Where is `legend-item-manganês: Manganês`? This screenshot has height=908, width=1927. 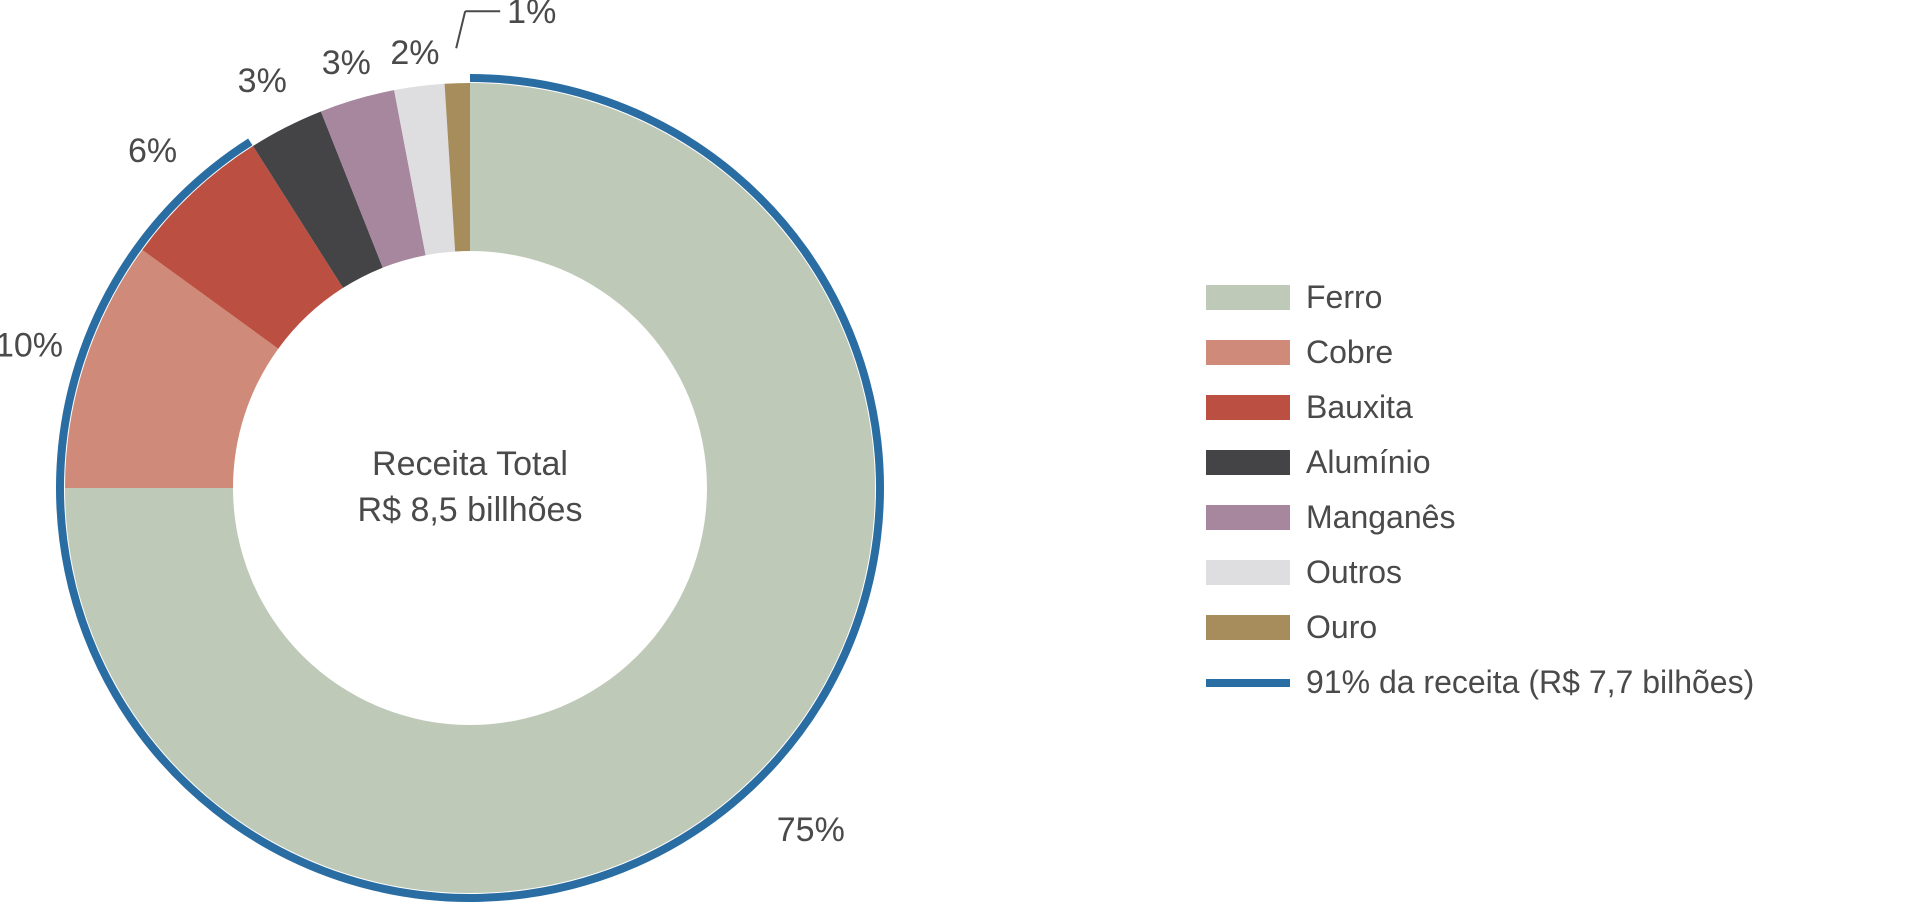 legend-item-manganês: Manganês is located at coordinates (1480, 517).